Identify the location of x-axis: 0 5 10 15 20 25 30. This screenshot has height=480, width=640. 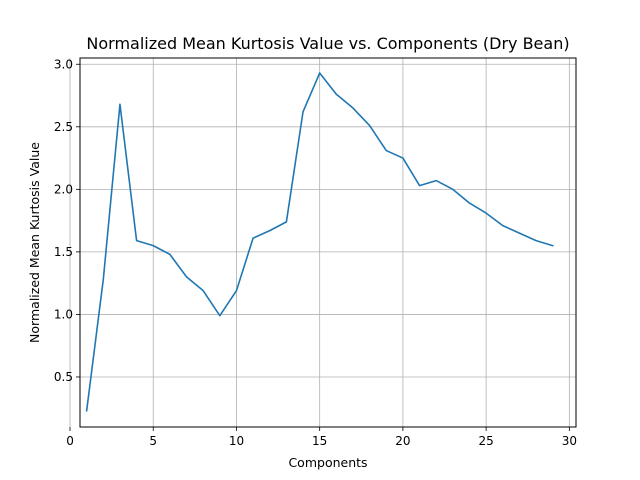
(321, 437).